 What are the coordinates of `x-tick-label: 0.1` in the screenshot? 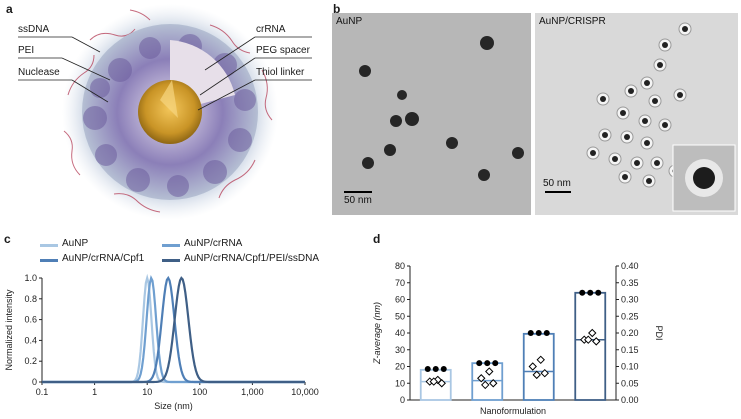 It's located at (42, 392).